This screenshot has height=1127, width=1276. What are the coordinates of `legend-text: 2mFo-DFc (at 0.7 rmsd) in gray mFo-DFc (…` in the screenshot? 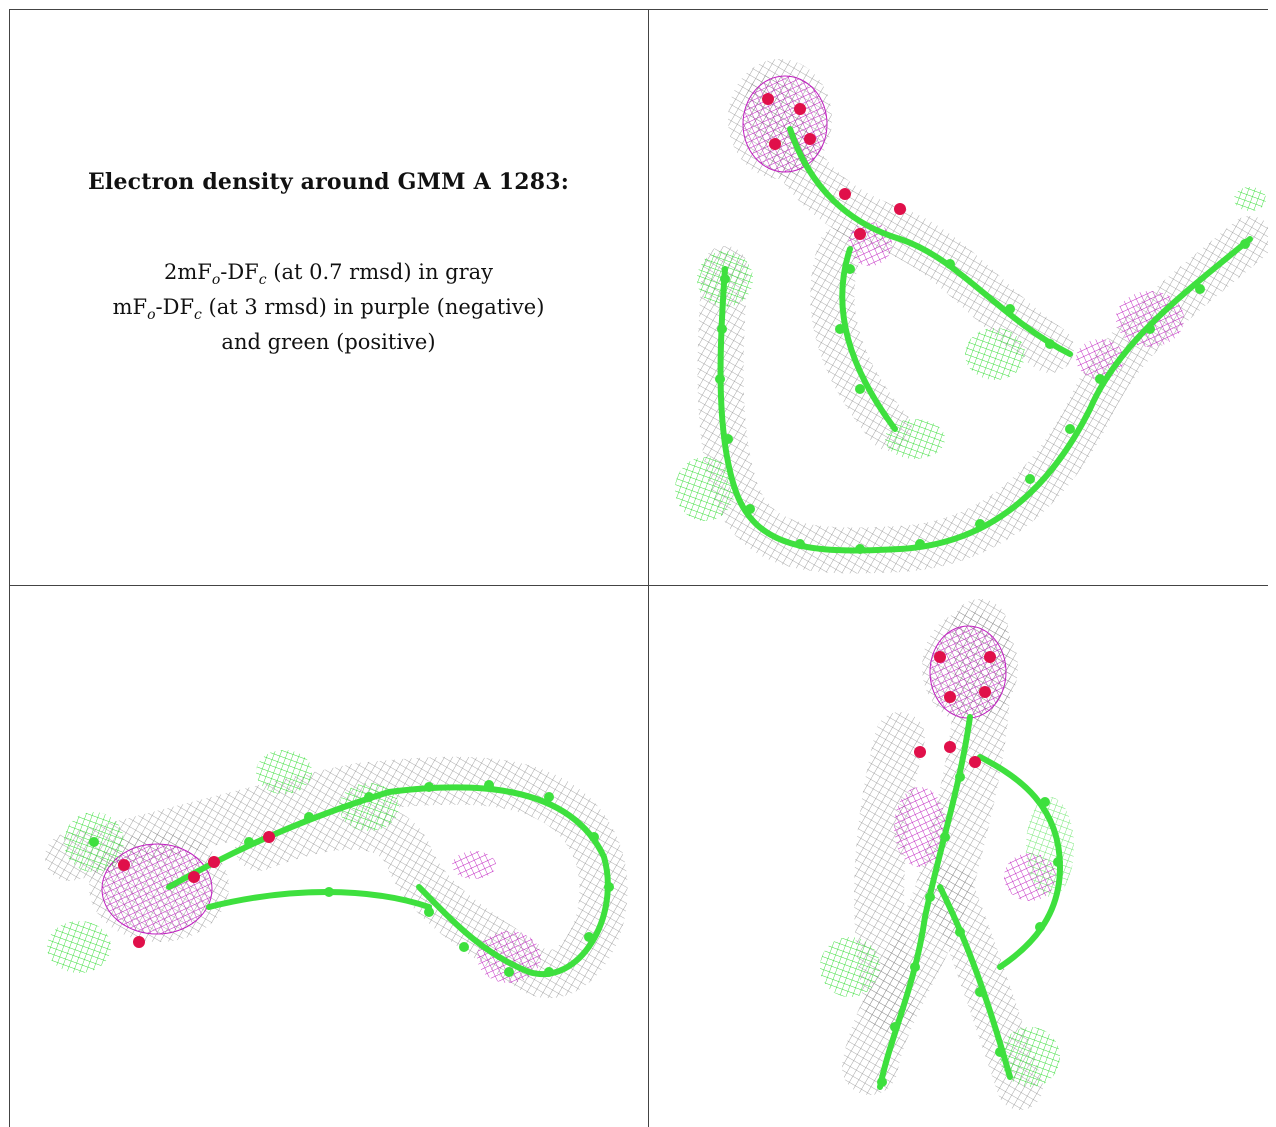 It's located at (329, 307).